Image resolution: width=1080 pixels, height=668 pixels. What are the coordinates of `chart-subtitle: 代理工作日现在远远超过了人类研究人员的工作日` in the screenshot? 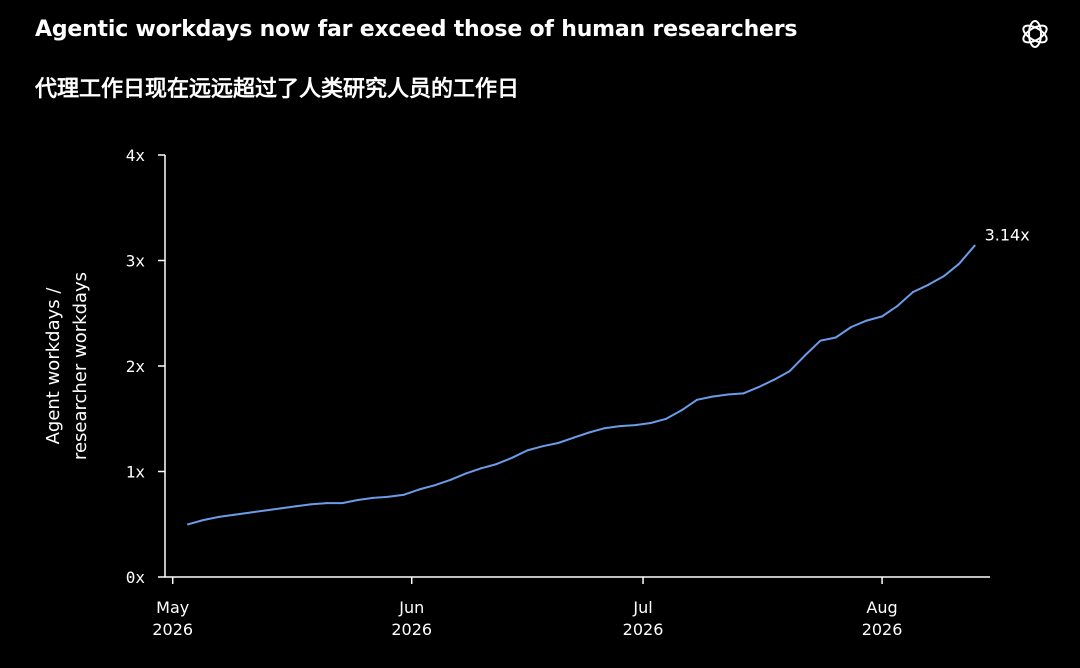 It's located at (277, 89).